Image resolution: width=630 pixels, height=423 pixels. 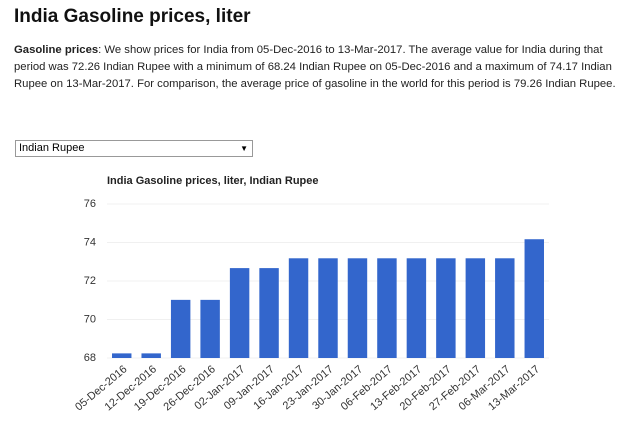 What do you see at coordinates (90, 319) in the screenshot?
I see `y-tick-label: 70` at bounding box center [90, 319].